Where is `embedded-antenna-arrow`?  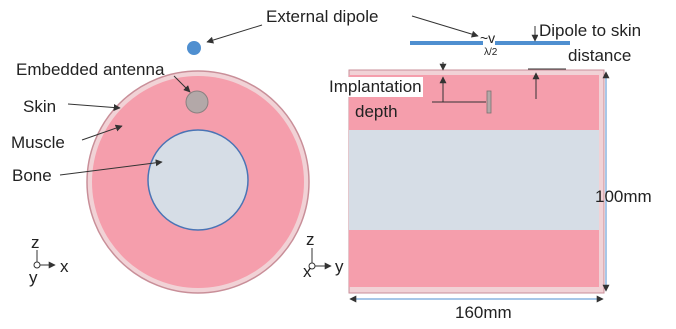 embedded-antenna-arrow is located at coordinates (182, 84).